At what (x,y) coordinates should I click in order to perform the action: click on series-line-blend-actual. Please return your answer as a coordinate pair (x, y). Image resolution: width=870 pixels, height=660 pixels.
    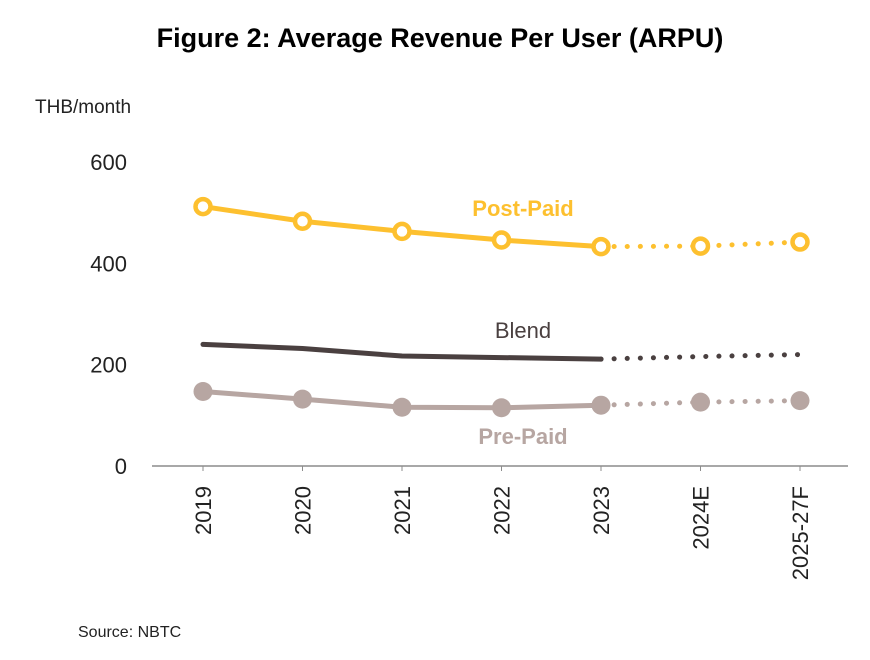
    Looking at the image, I should click on (402, 351).